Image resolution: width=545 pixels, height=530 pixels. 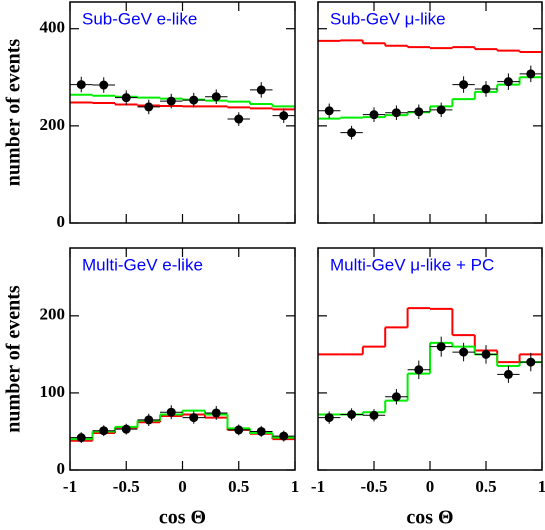 I want to click on panel-title: Sub-GeV e-like, so click(x=139, y=18).